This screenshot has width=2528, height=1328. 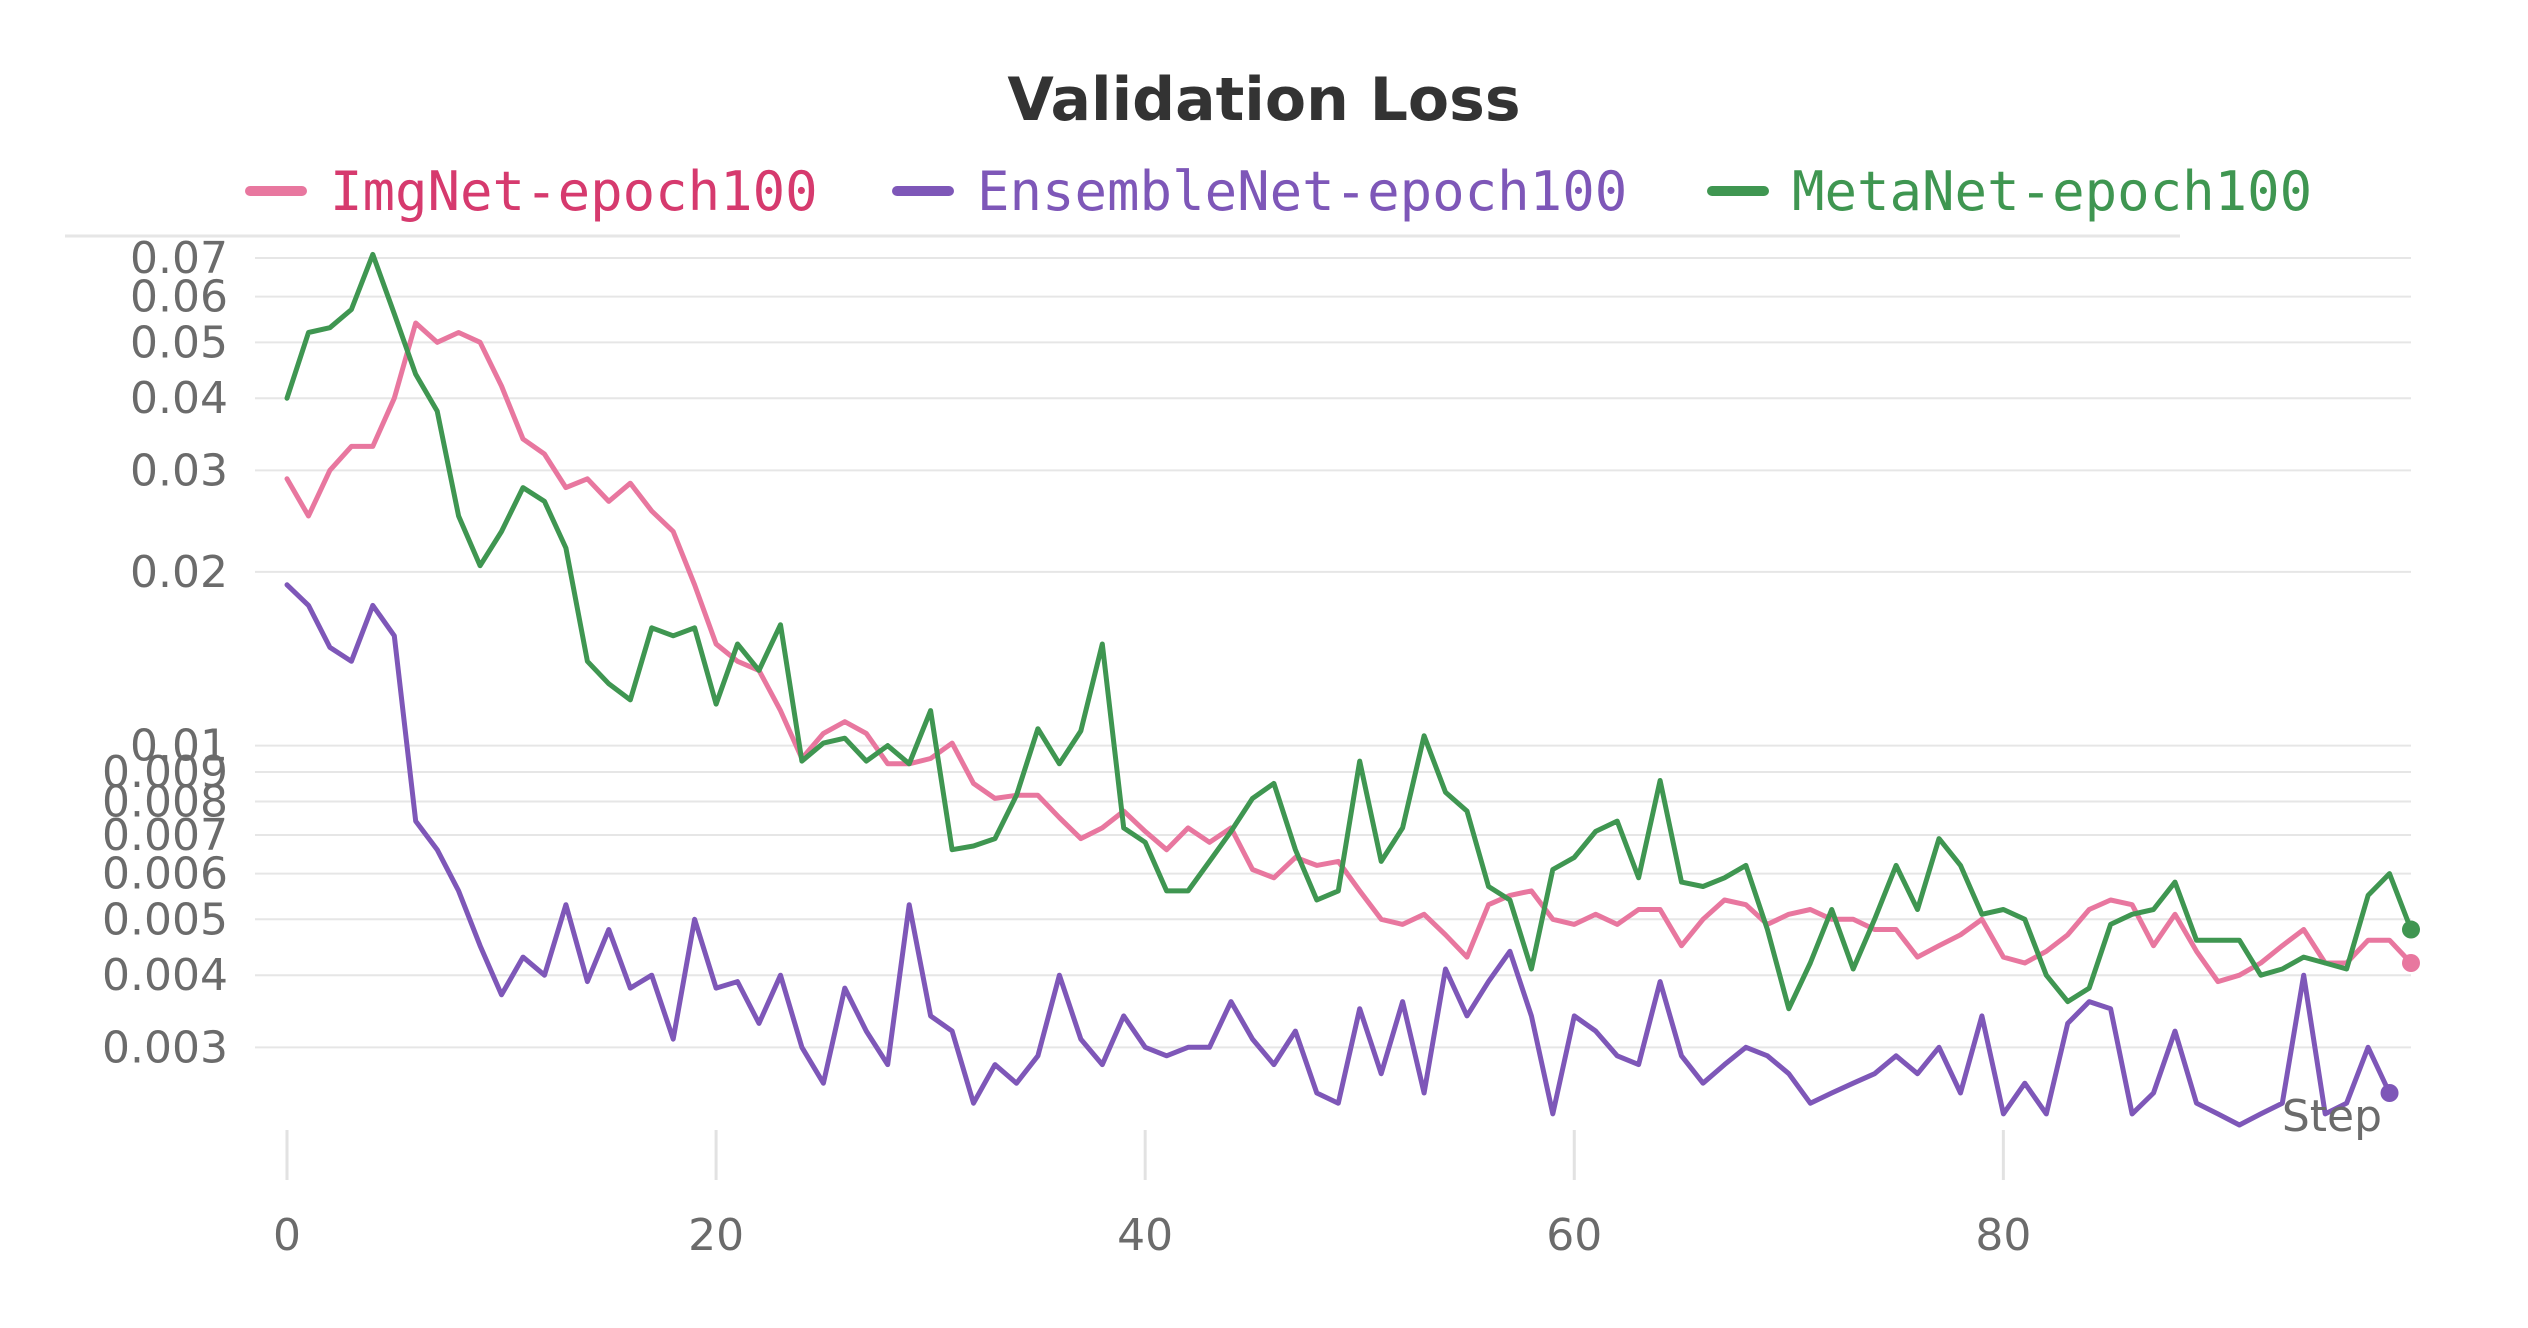 I want to click on x-tick-label: 80, so click(x=2003, y=1235).